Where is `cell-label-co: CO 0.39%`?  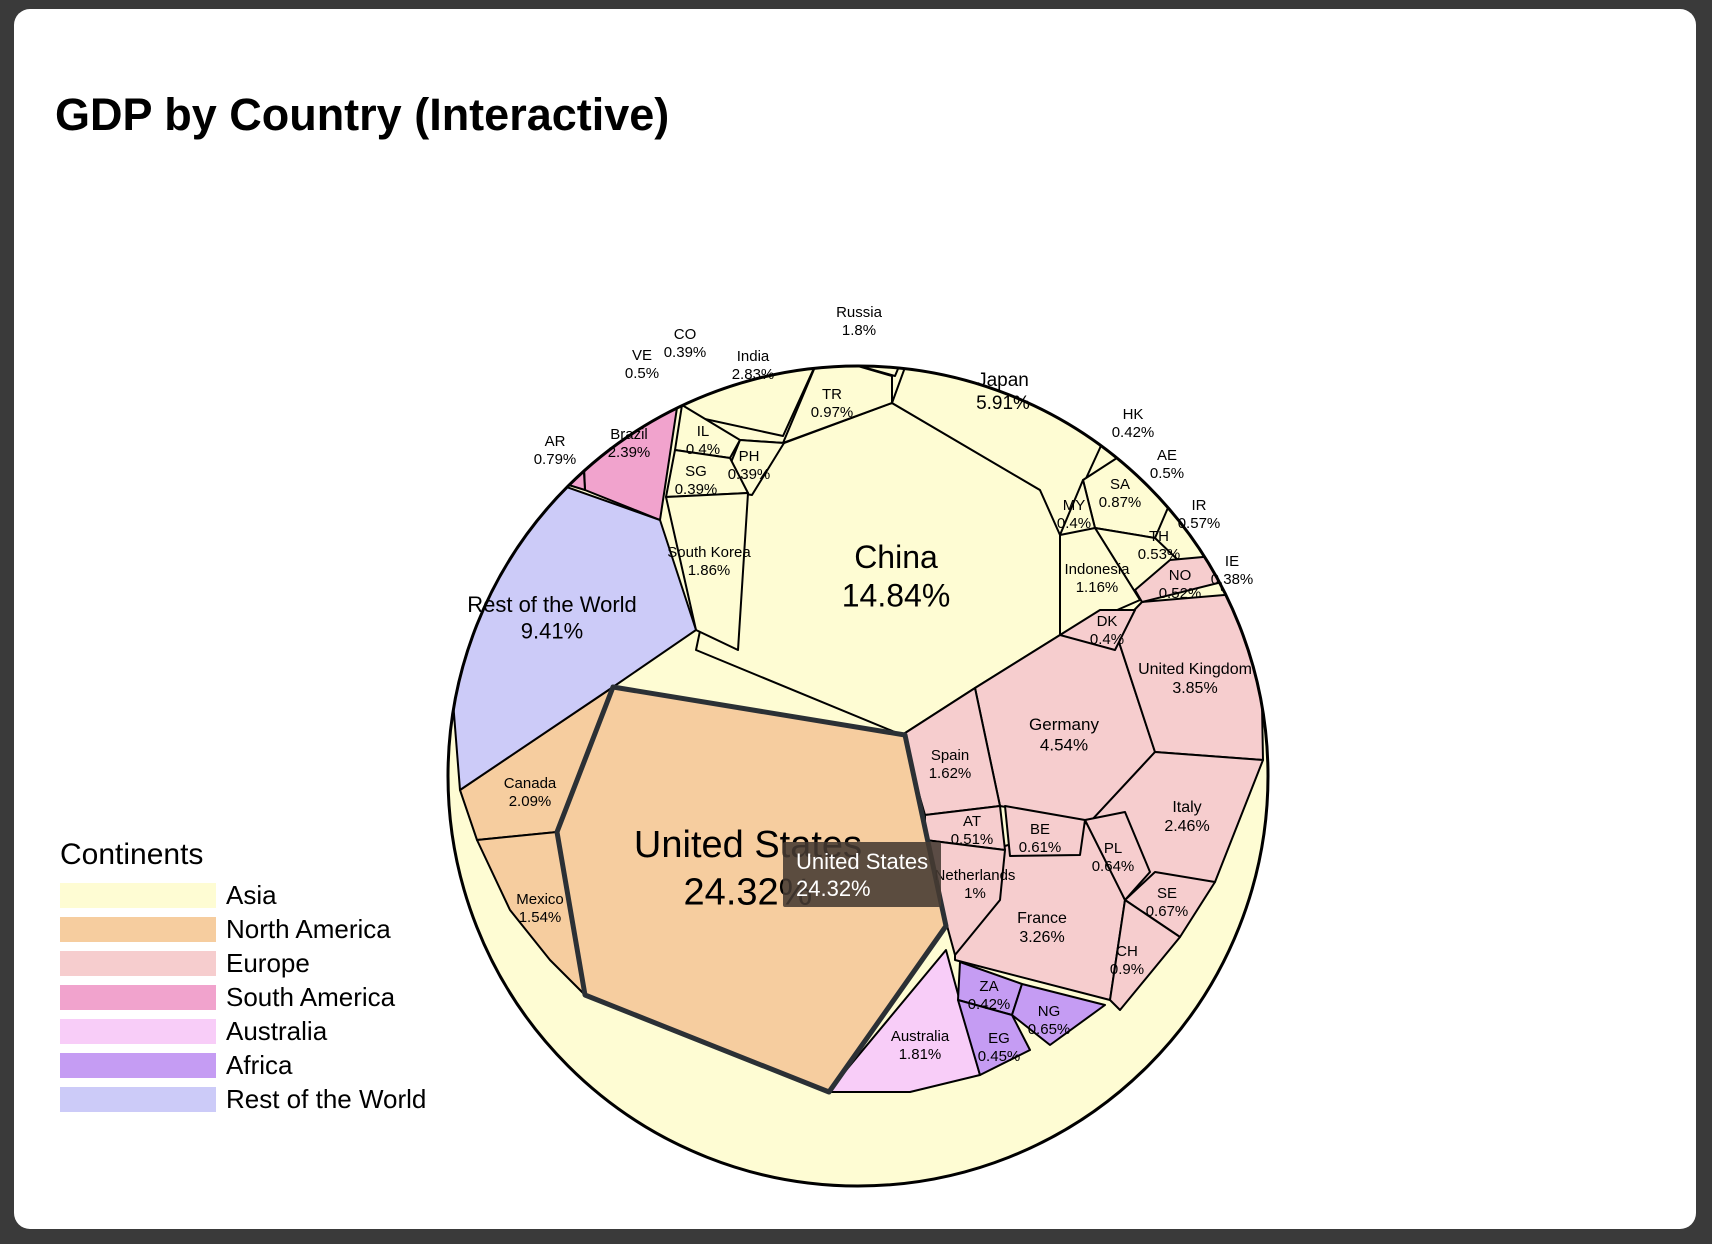 cell-label-co: CO 0.39% is located at coordinates (685, 343).